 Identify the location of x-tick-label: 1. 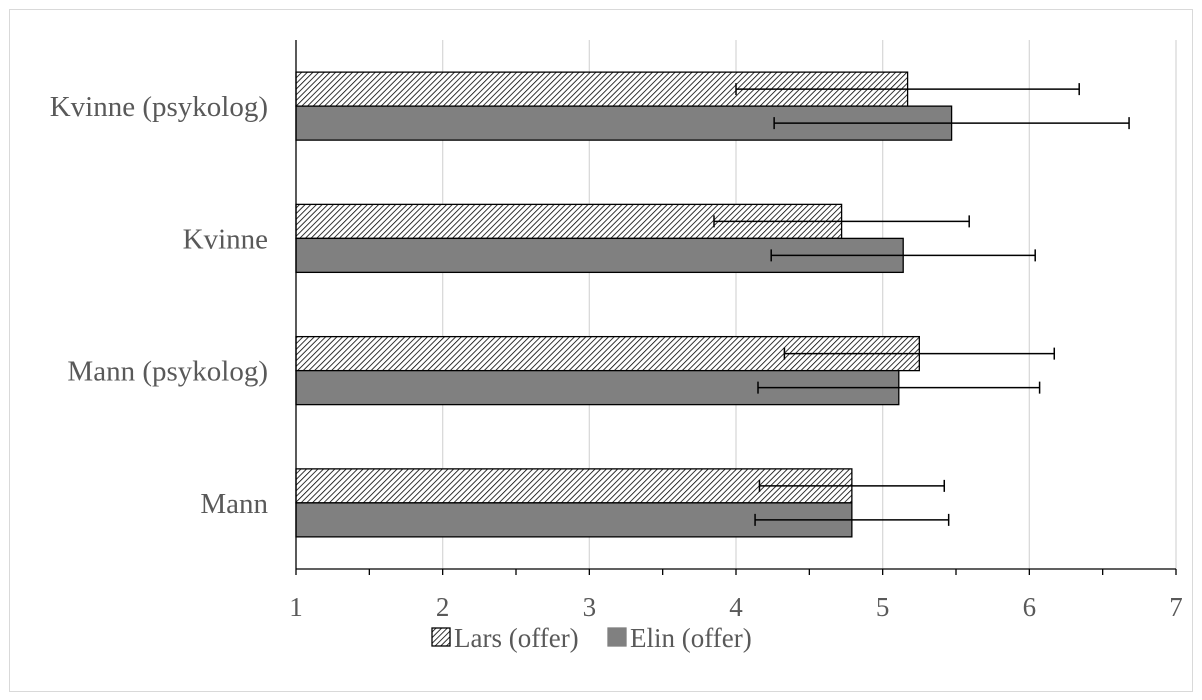
(296, 607).